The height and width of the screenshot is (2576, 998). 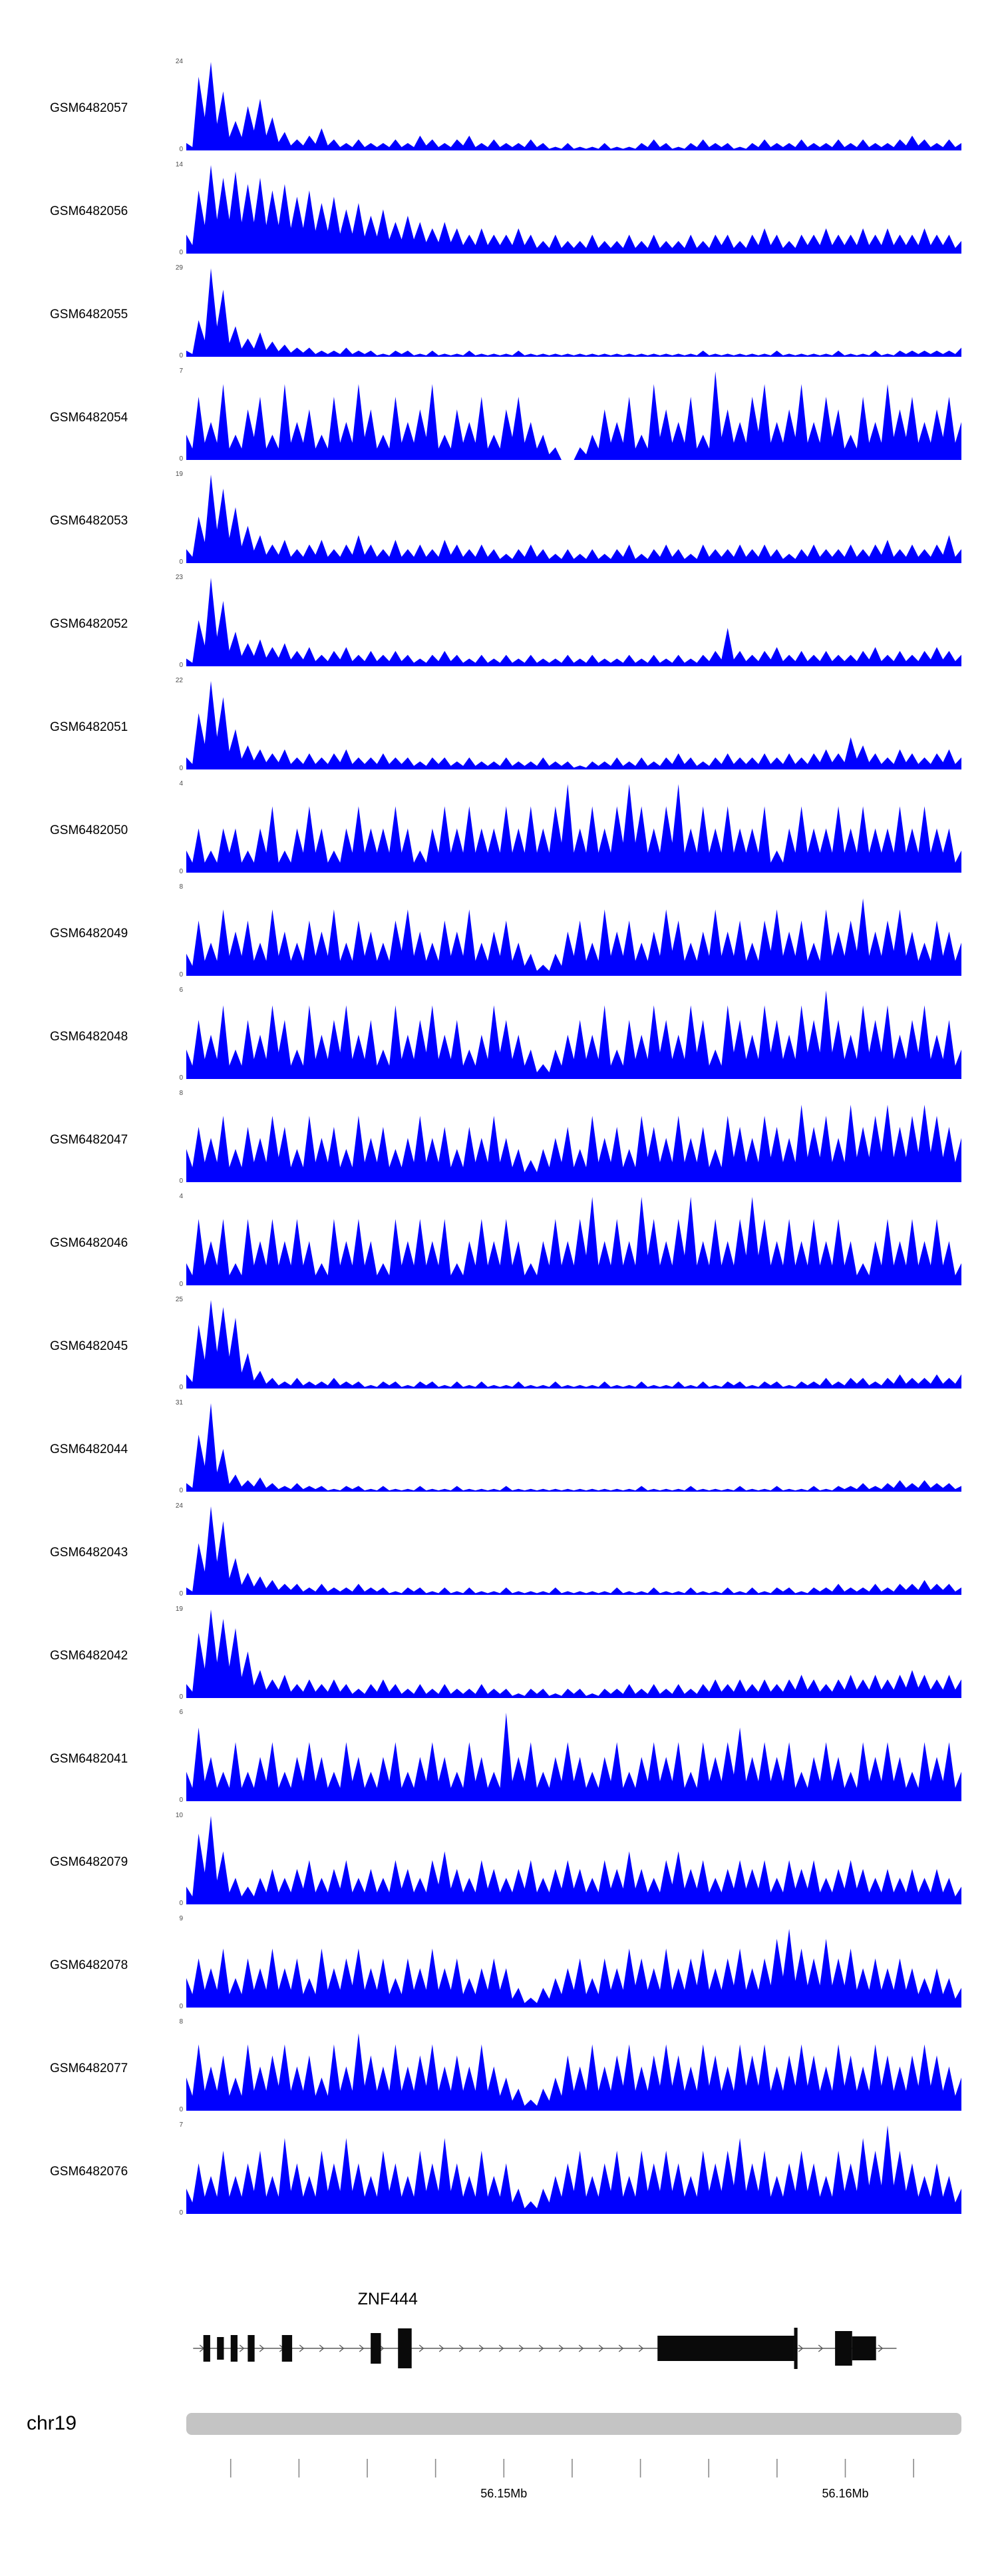 What do you see at coordinates (572, 2468) in the screenshot?
I see `genome-axis` at bounding box center [572, 2468].